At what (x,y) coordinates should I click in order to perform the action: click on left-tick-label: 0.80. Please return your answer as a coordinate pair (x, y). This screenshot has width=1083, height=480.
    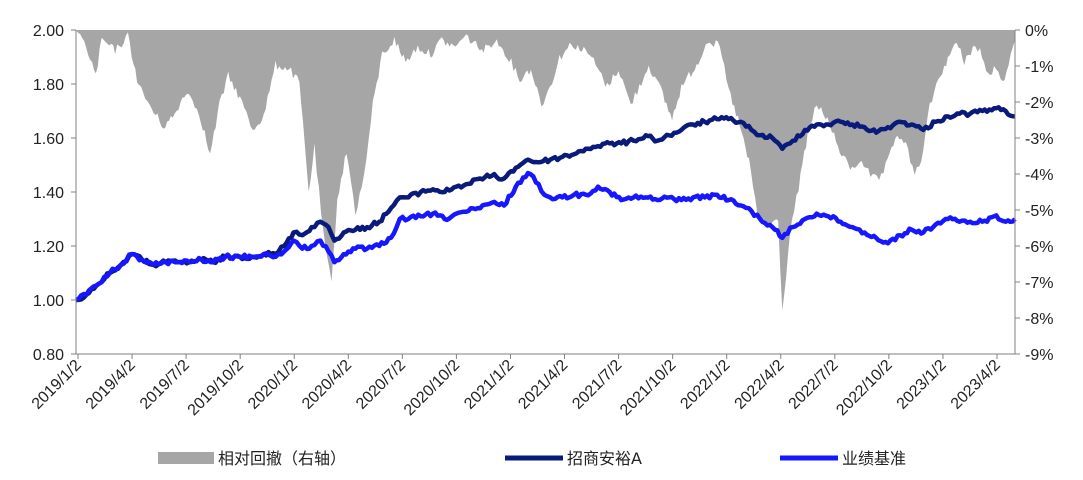
    Looking at the image, I should click on (48, 355).